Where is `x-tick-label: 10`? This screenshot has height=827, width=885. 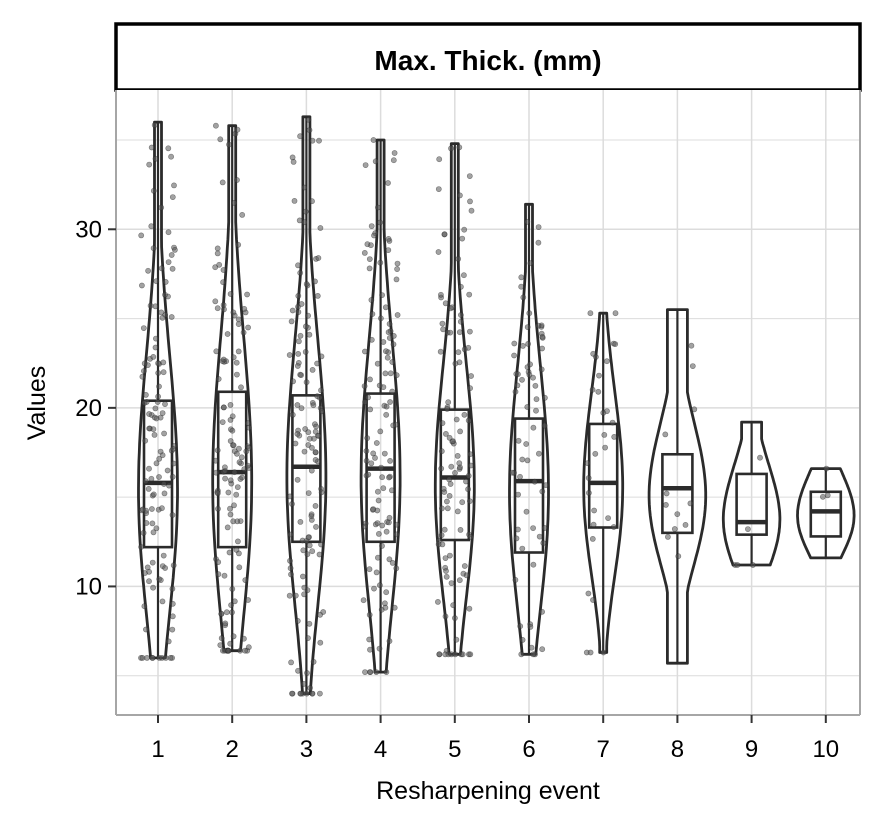
x-tick-label: 10 is located at coordinates (825, 749).